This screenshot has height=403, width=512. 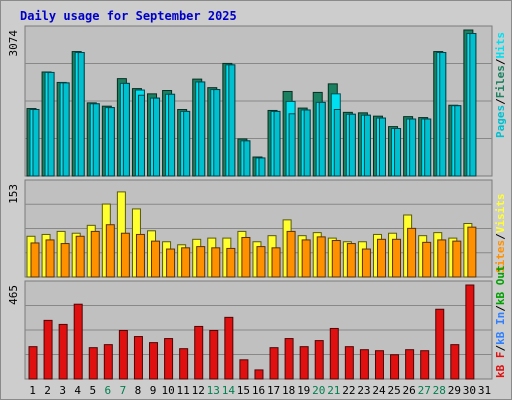 What do you see at coordinates (484, 390) in the screenshot?
I see `day-label-31: 31` at bounding box center [484, 390].